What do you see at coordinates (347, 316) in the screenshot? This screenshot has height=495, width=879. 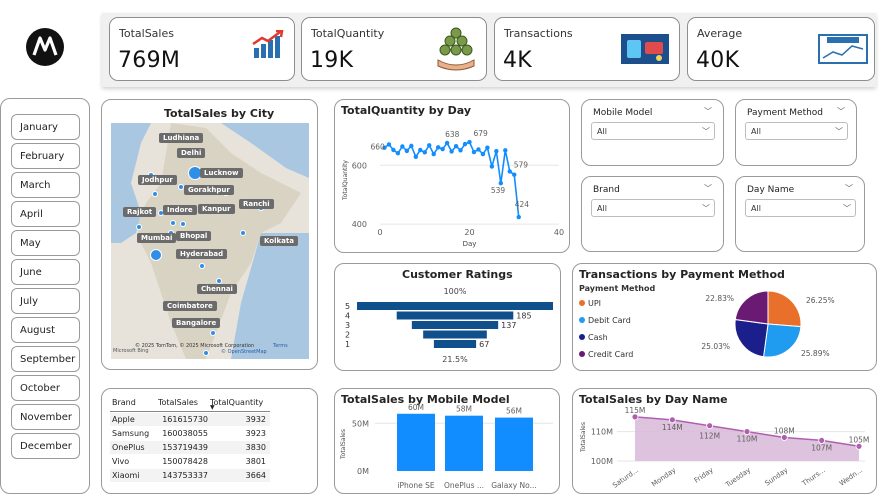 I see `category-label: 4` at bounding box center [347, 316].